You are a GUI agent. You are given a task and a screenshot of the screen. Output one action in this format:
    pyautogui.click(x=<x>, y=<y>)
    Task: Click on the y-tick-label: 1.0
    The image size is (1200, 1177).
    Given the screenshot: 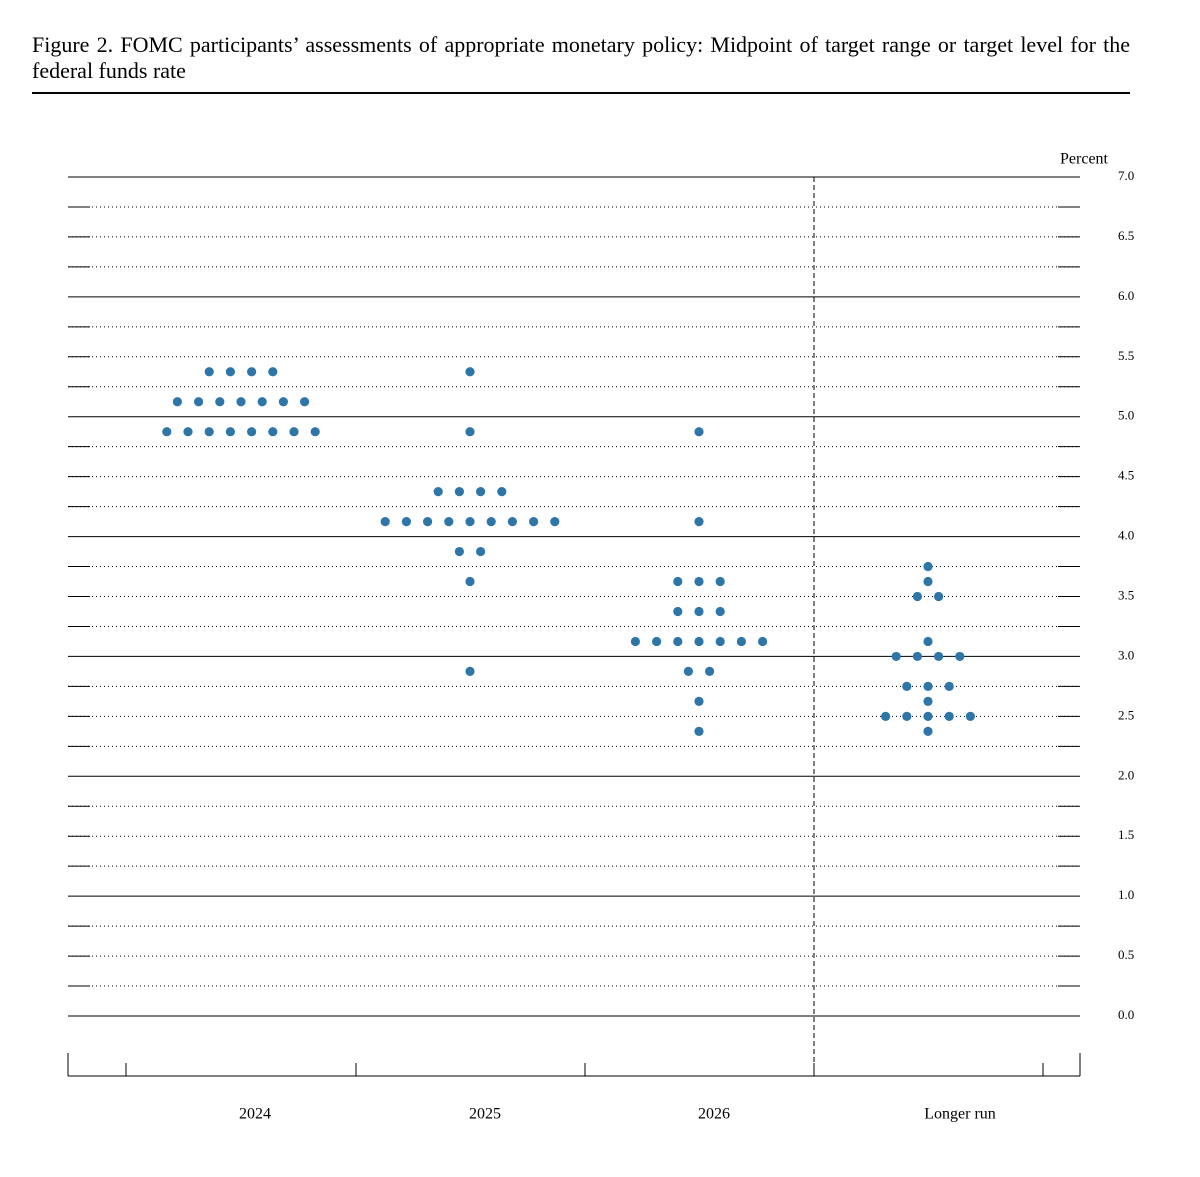 What is the action you would take?
    pyautogui.click(x=1126, y=894)
    